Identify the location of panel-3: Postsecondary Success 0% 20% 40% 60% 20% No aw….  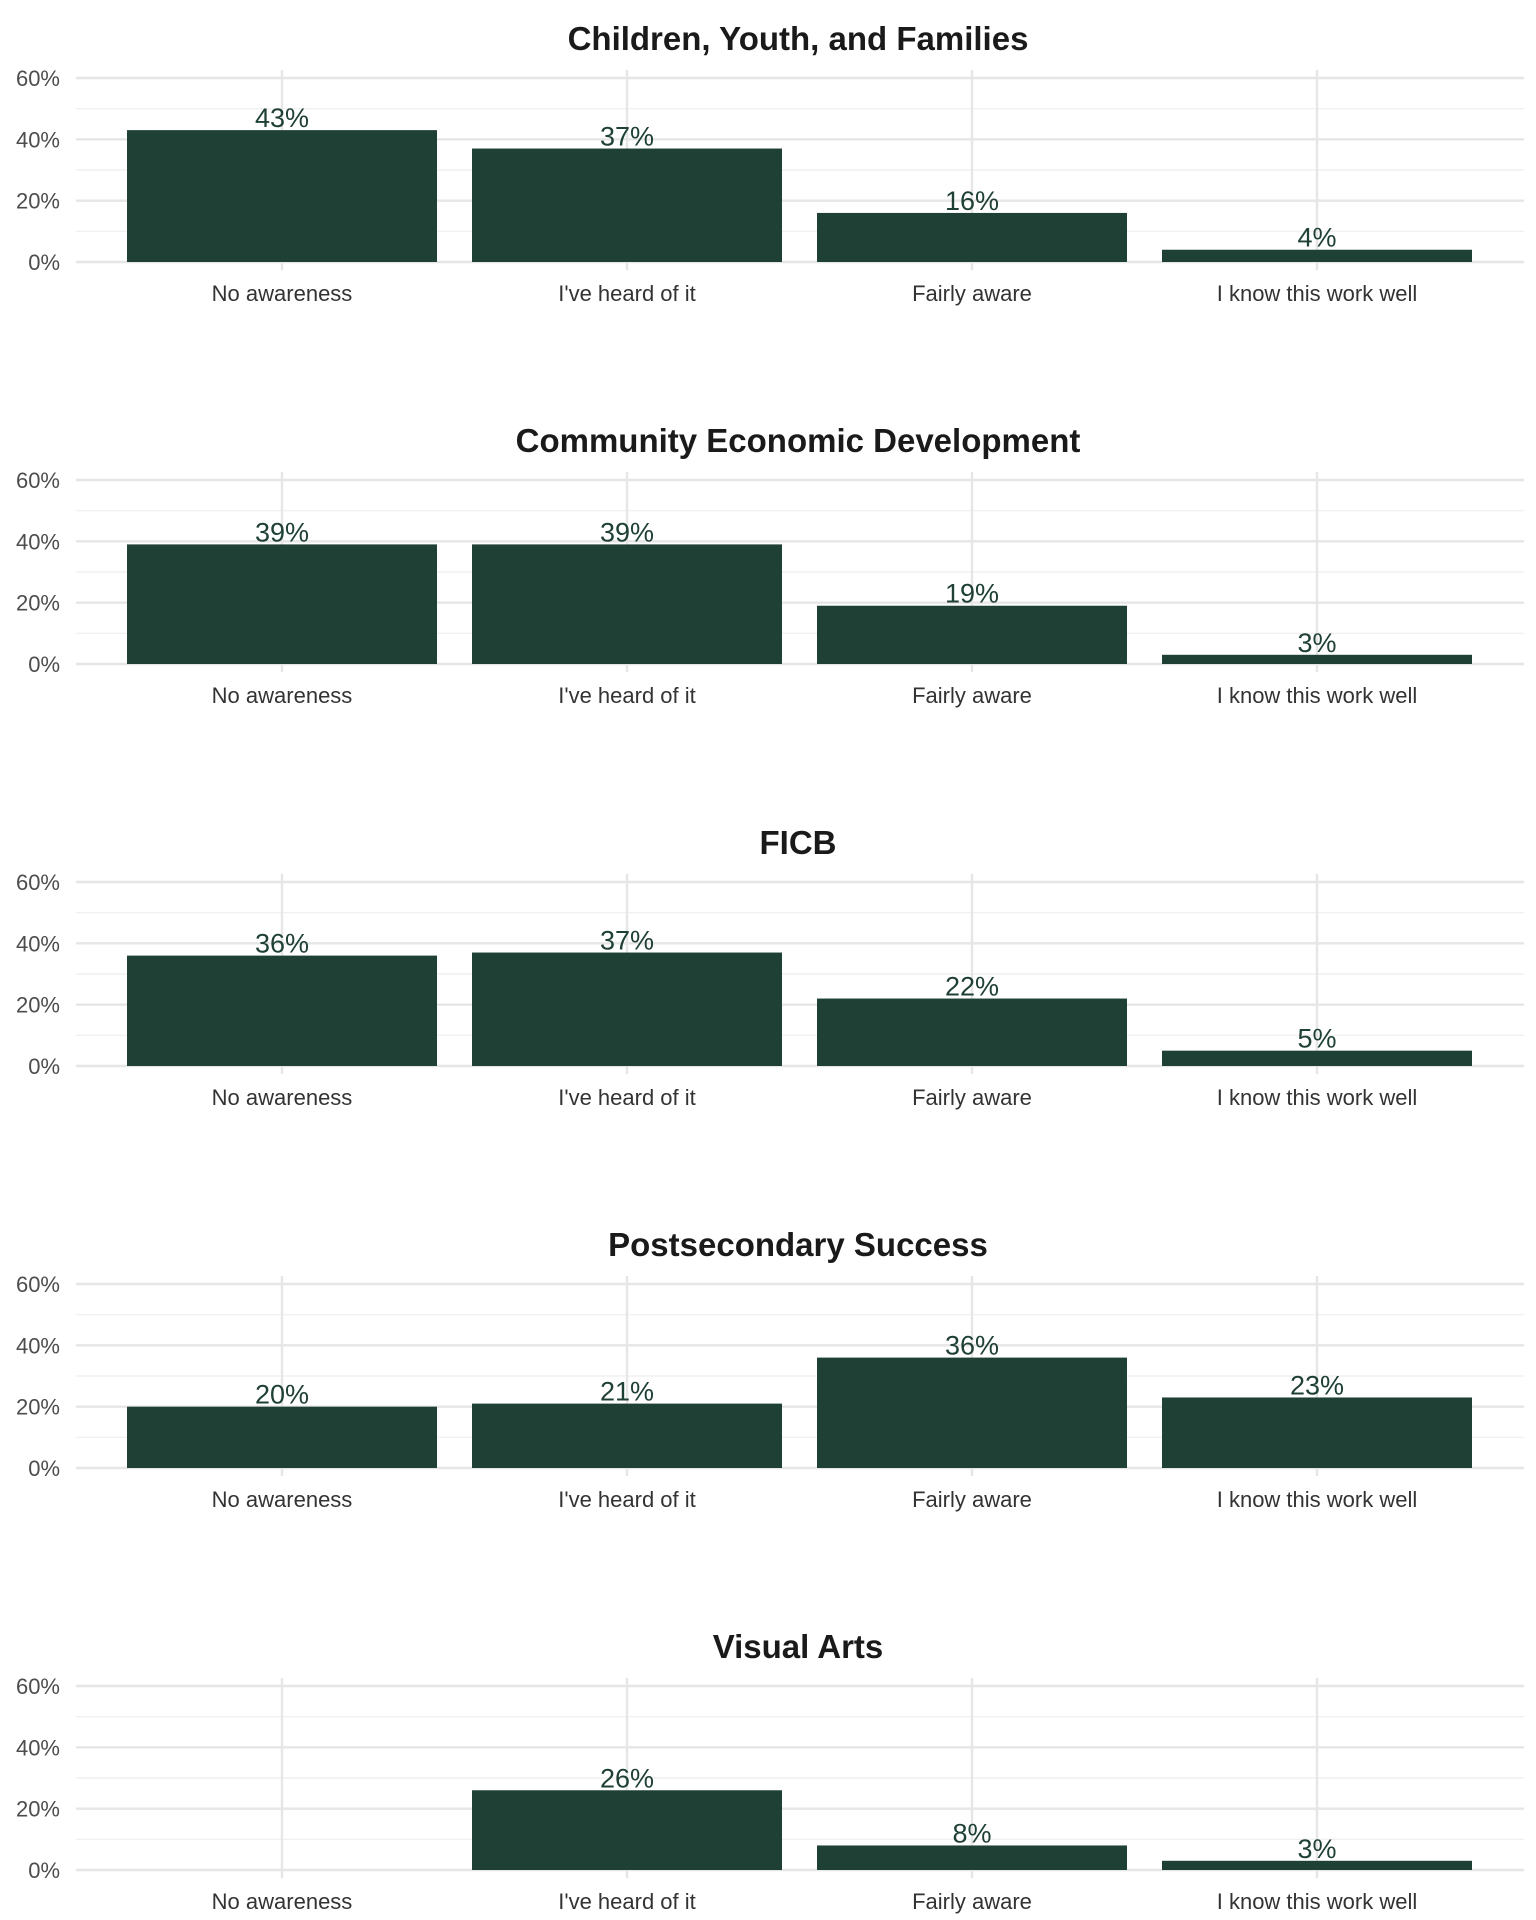
(770, 1369).